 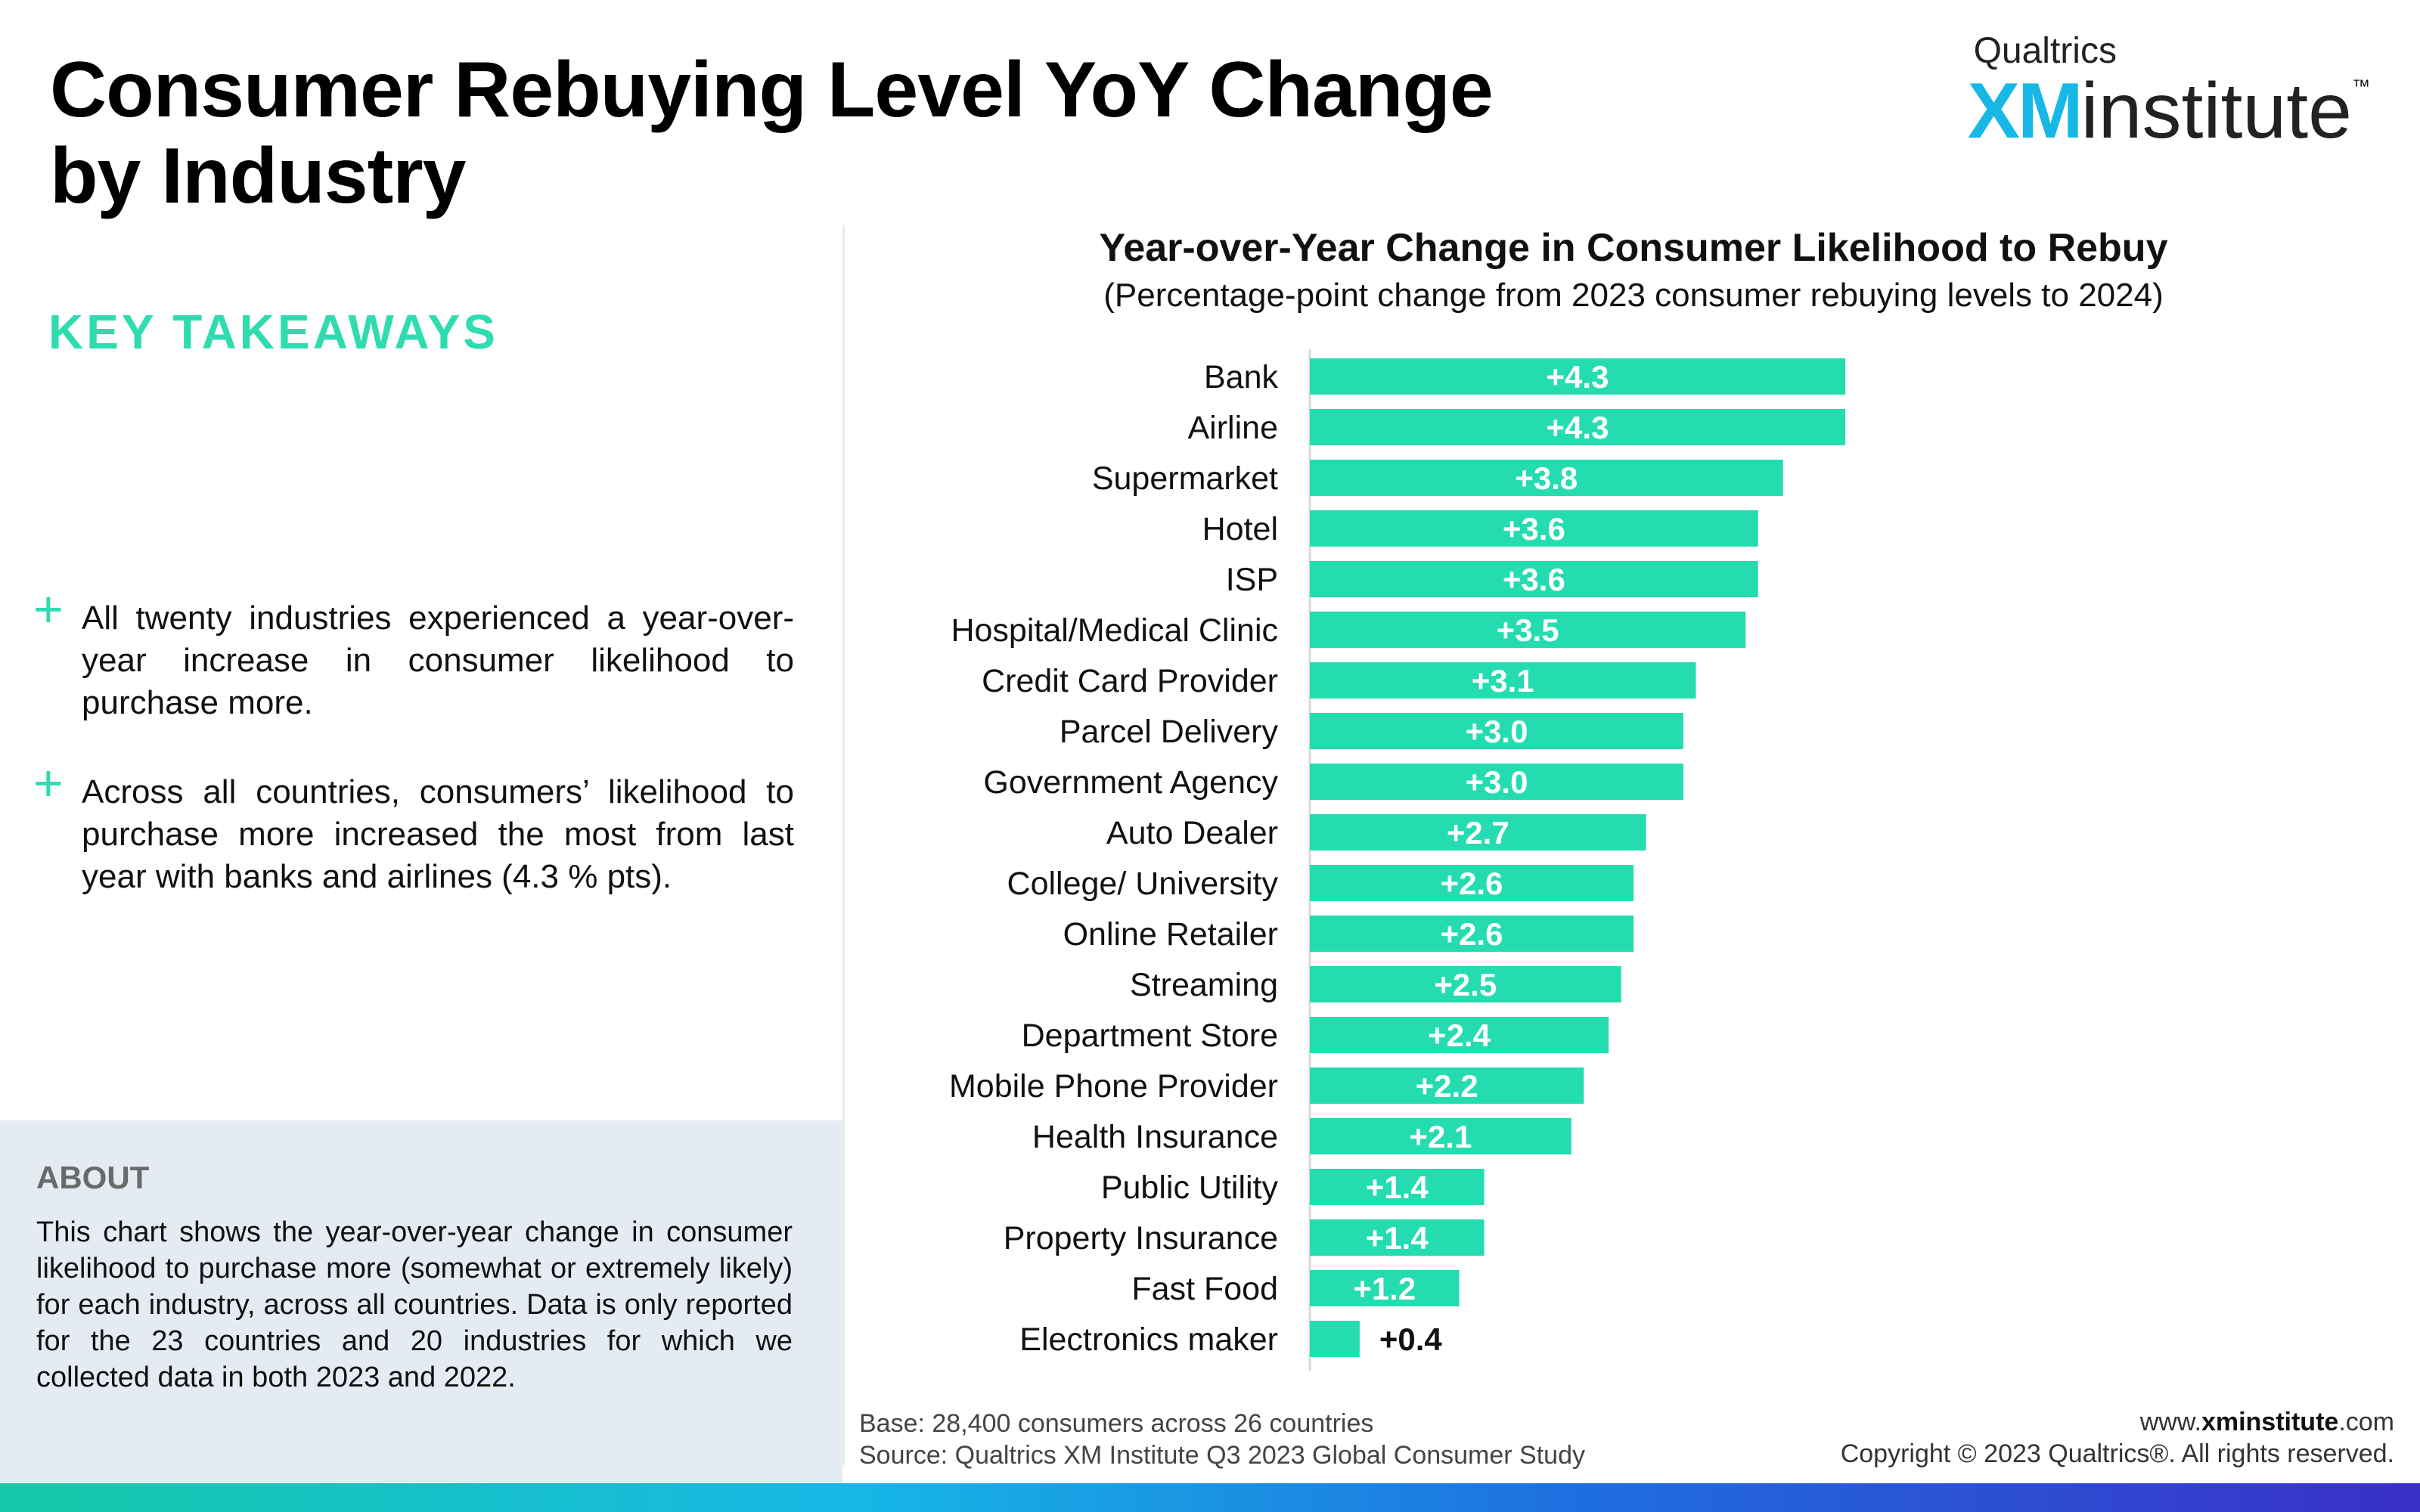 I want to click on category-label: Mobile Phone Provider, so click(x=1113, y=1086).